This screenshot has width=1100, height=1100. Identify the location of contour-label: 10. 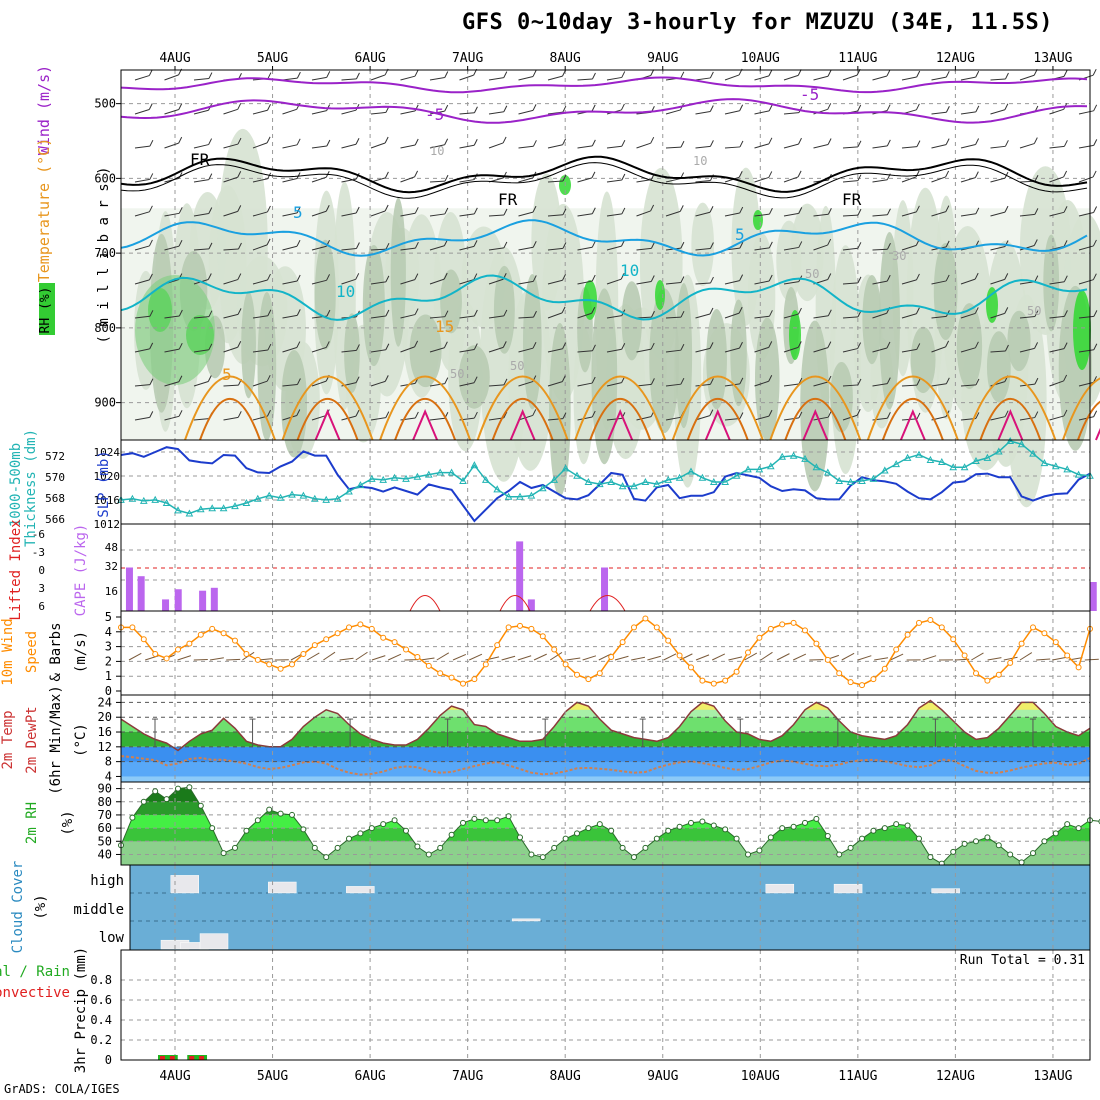
(437, 151).